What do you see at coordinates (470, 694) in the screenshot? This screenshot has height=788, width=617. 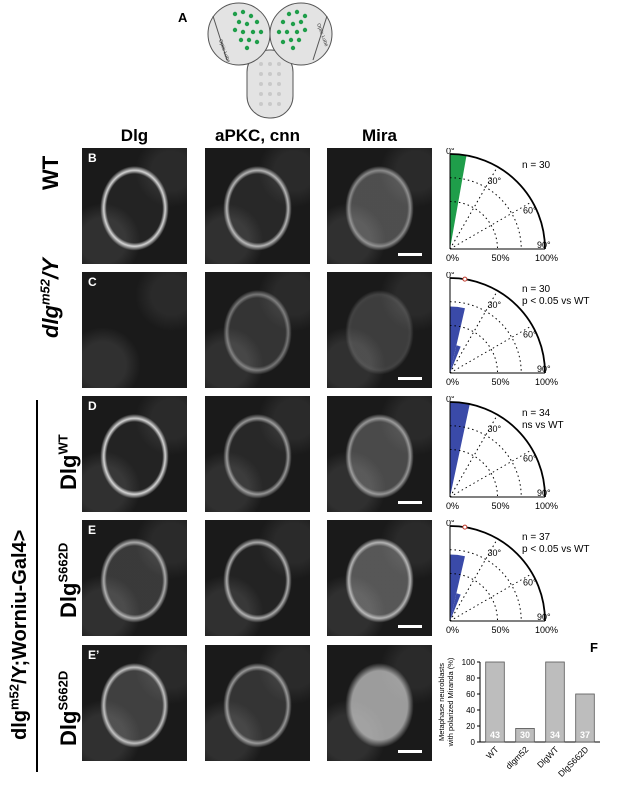 I see `y-tick-label: 60` at bounding box center [470, 694].